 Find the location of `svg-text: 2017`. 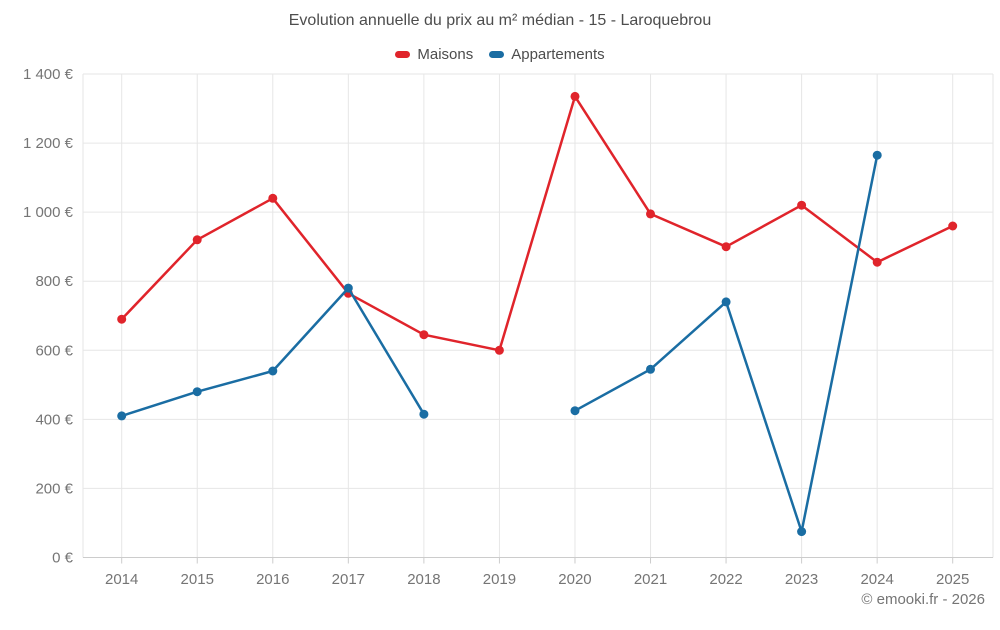

svg-text: 2017 is located at coordinates (348, 579).